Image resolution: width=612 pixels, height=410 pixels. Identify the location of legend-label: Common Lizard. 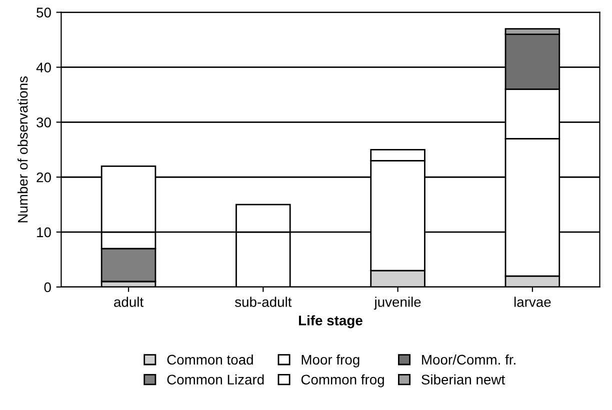
(215, 379).